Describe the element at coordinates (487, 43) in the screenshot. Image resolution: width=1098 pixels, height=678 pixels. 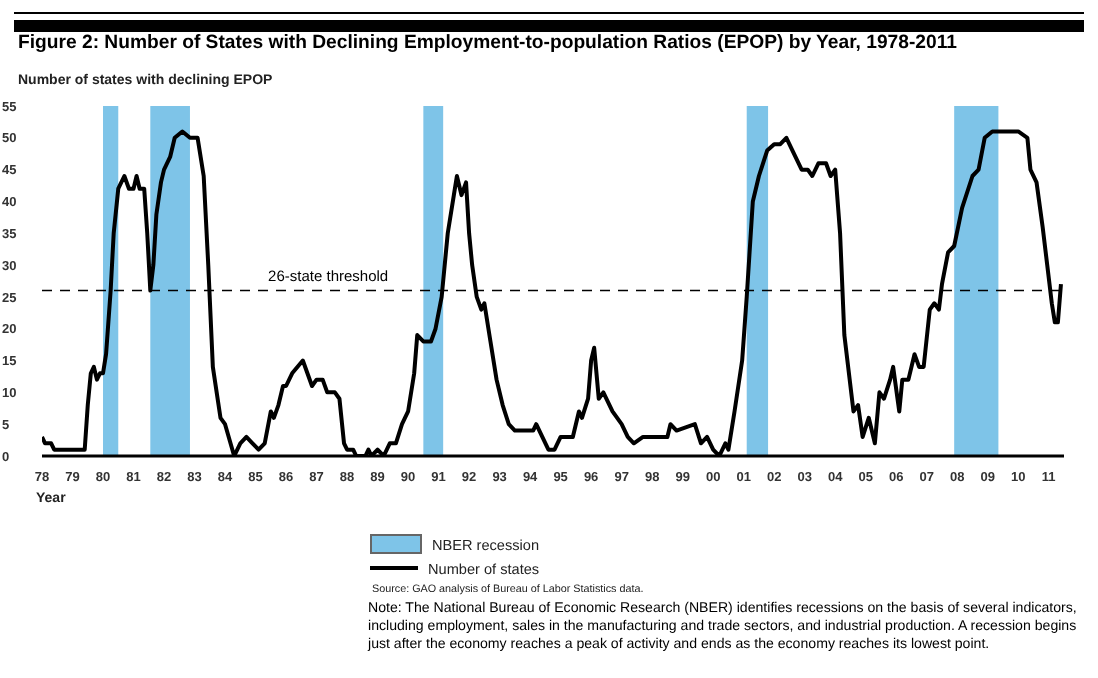
I see `chart-title: Figure 2: Number of States with Declining Employment-to-population Ratios (EPOP) by Year, 1978-2011` at that location.